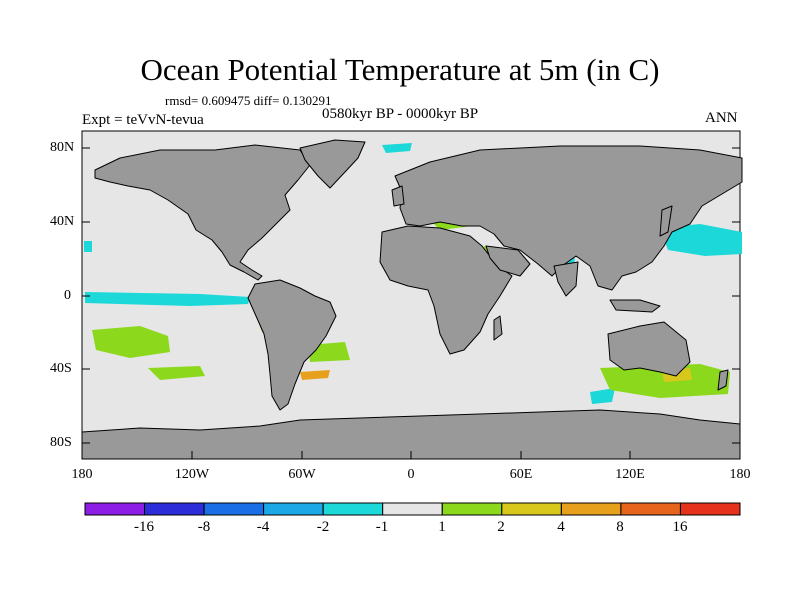 The height and width of the screenshot is (600, 800). What do you see at coordinates (602, 396) in the screenshot?
I see `south-indian-cyan-patch` at bounding box center [602, 396].